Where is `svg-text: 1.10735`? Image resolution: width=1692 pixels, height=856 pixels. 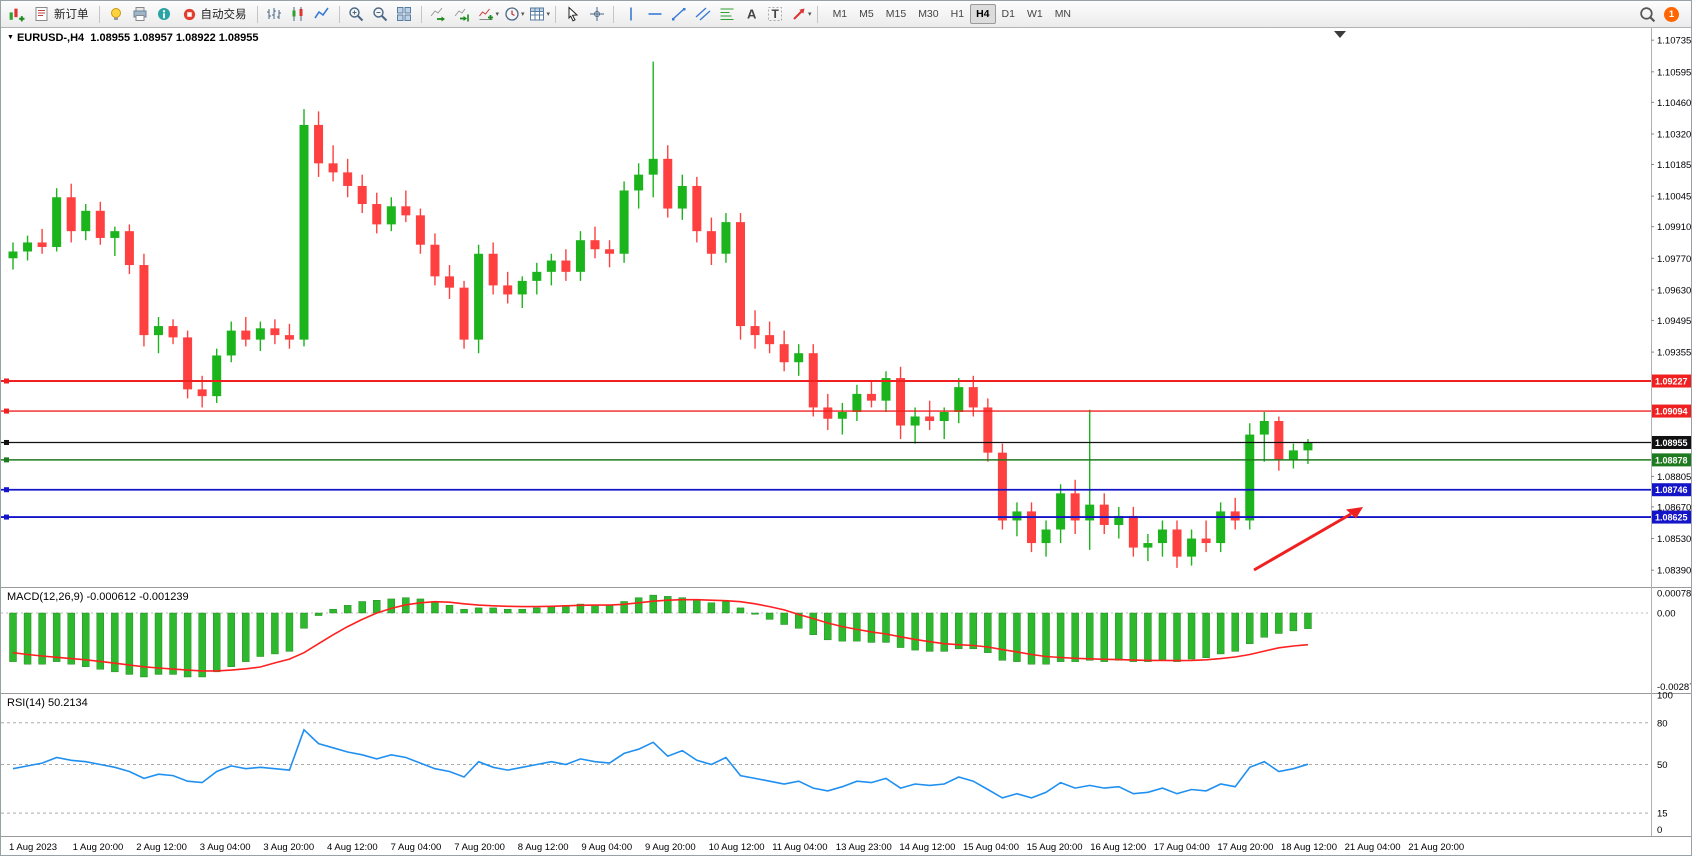 svg-text: 1.10735 is located at coordinates (1674, 41).